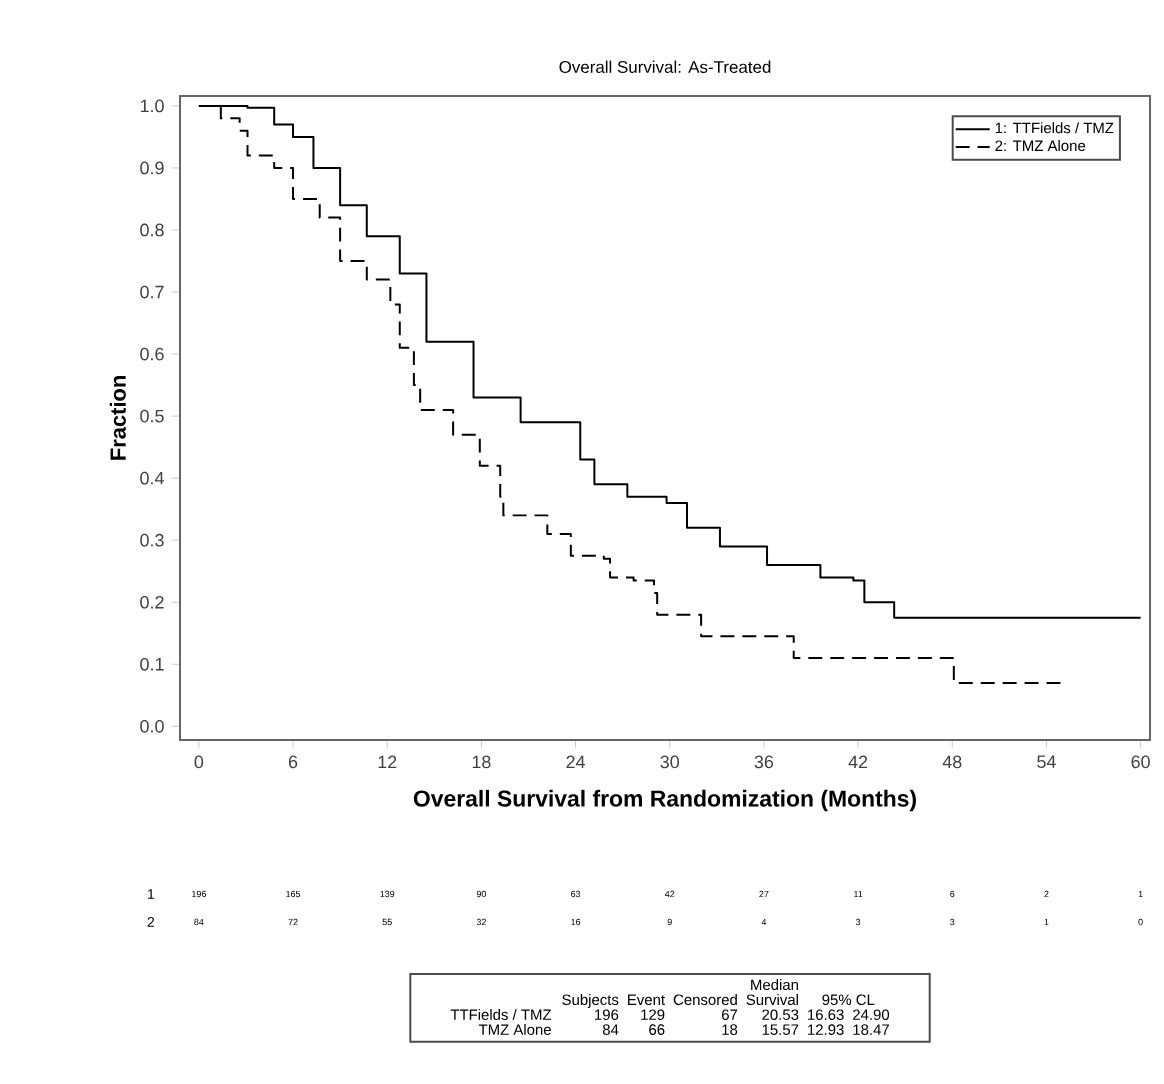  I want to click on y-tick-label: 0.0, so click(152, 726).